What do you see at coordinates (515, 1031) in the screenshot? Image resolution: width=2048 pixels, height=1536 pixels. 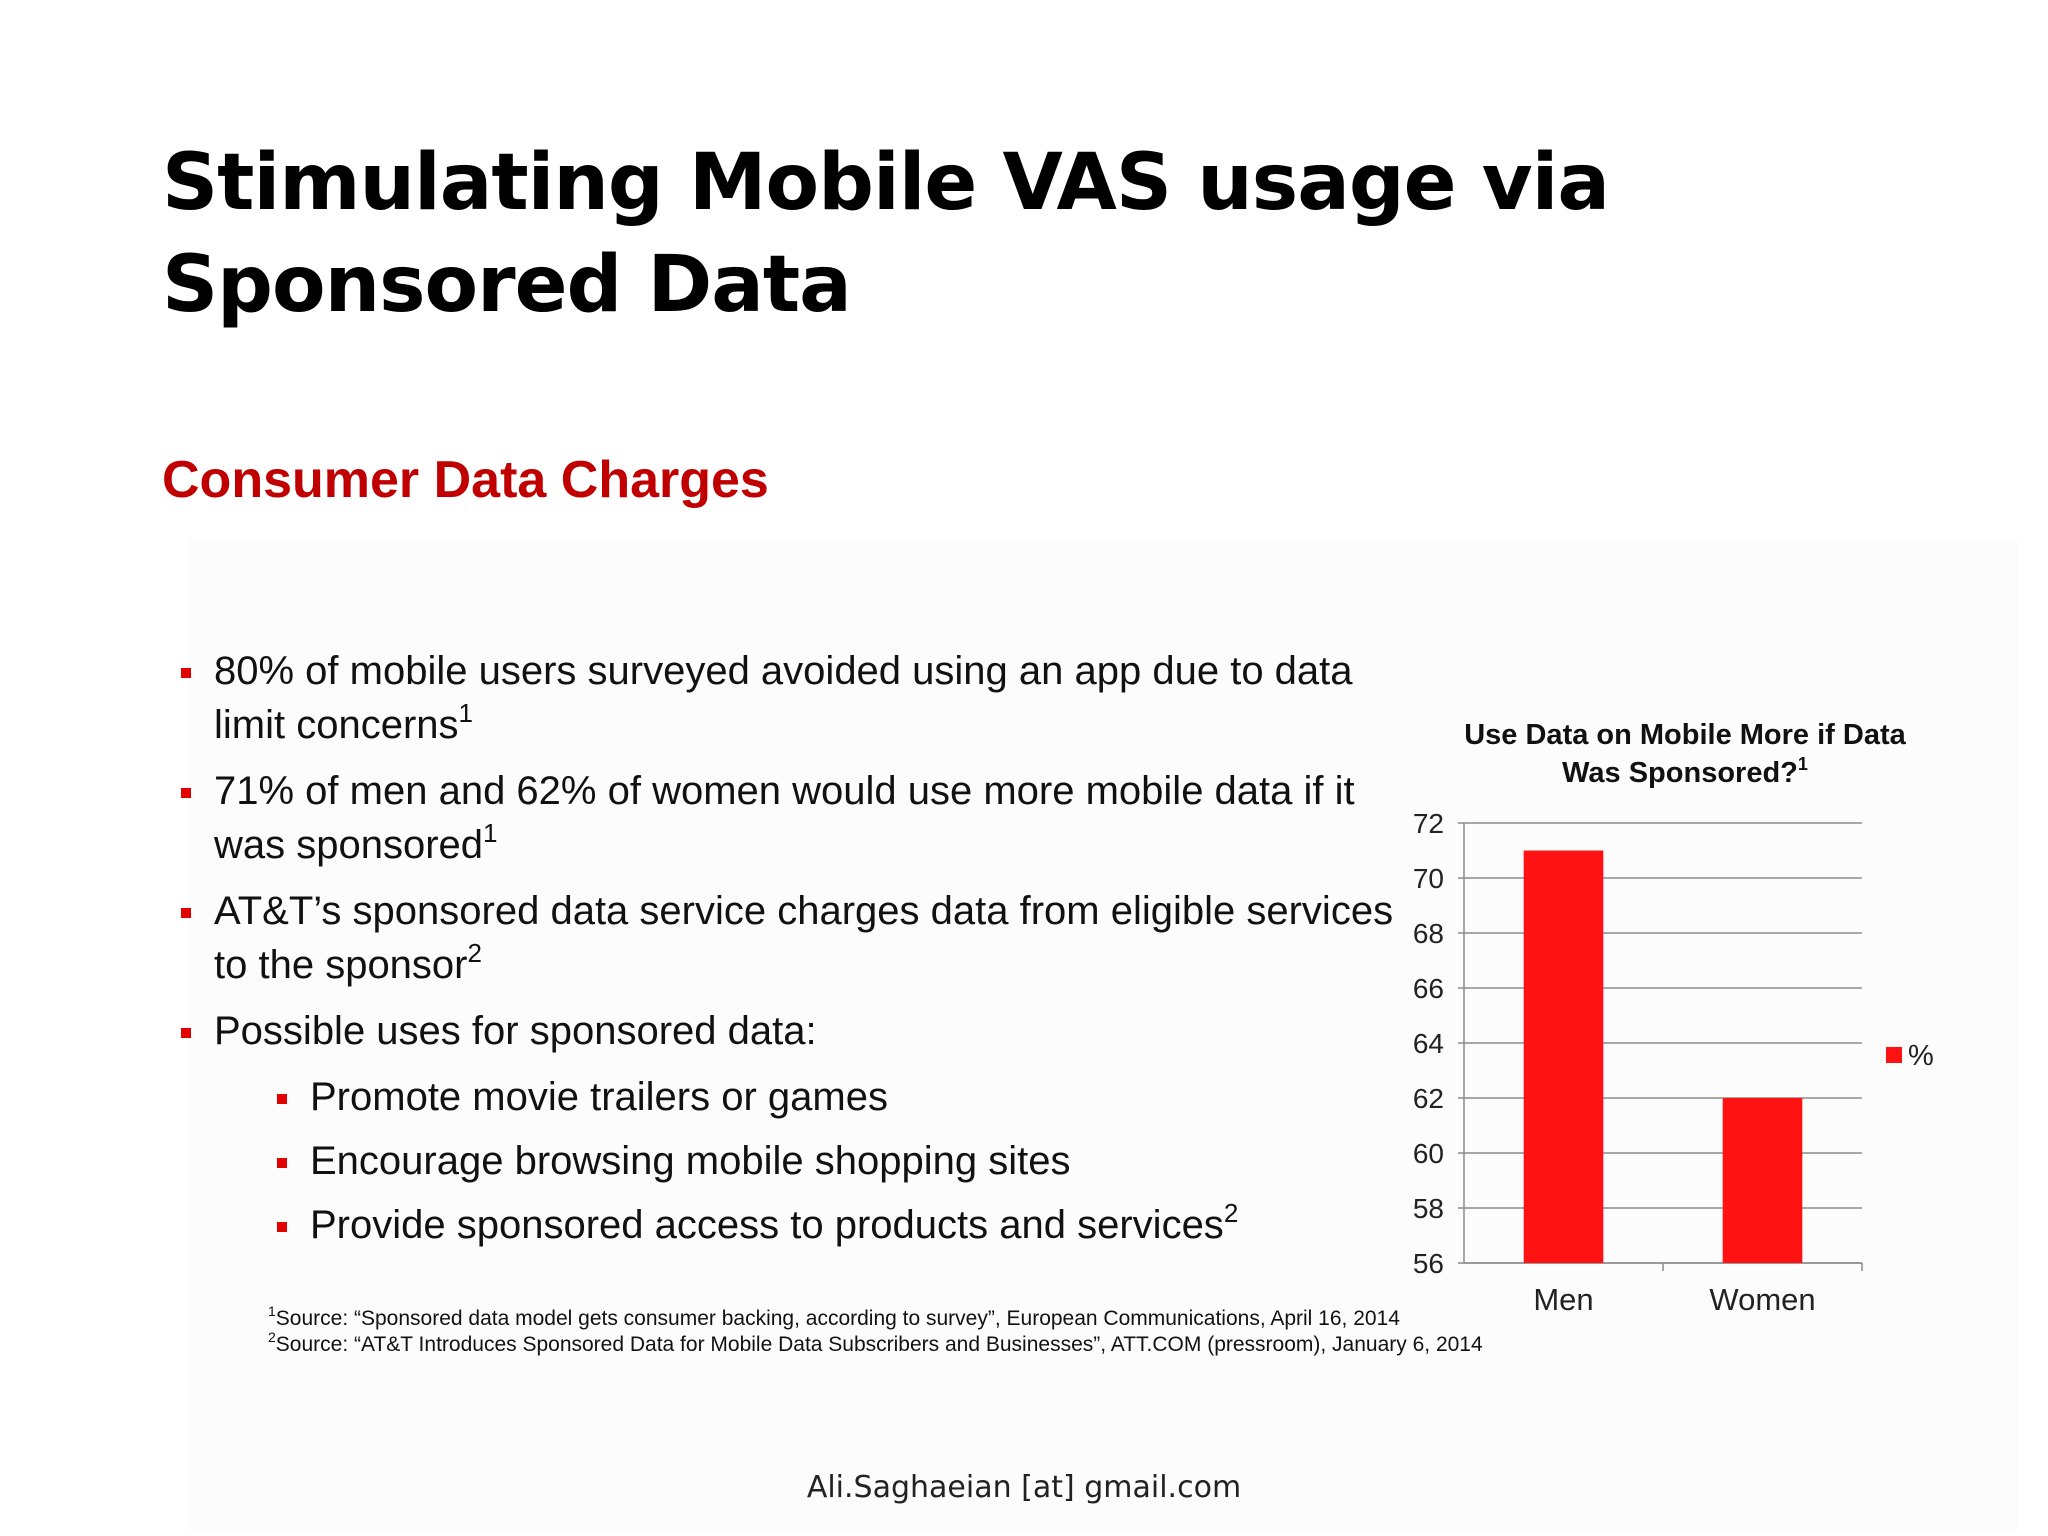 I see `bullet-text: Possible uses for sponsored data:` at bounding box center [515, 1031].